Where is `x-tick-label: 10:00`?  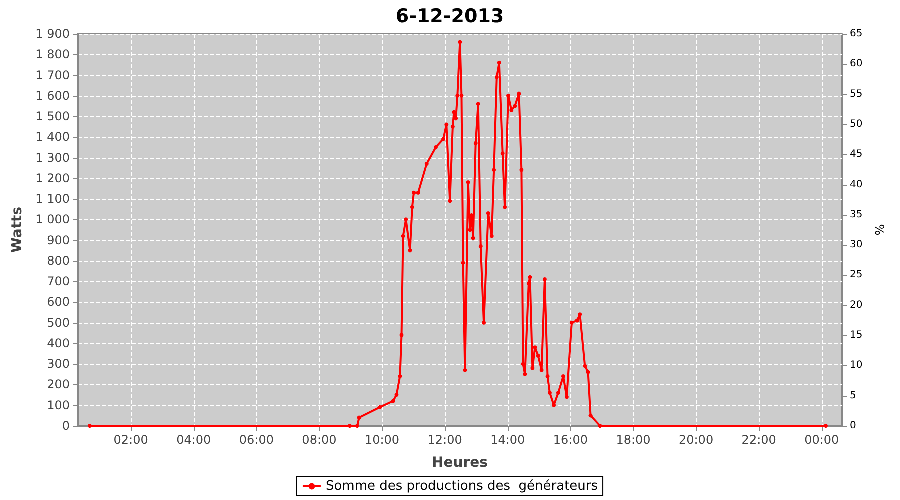 x-tick-label: 10:00 is located at coordinates (382, 440).